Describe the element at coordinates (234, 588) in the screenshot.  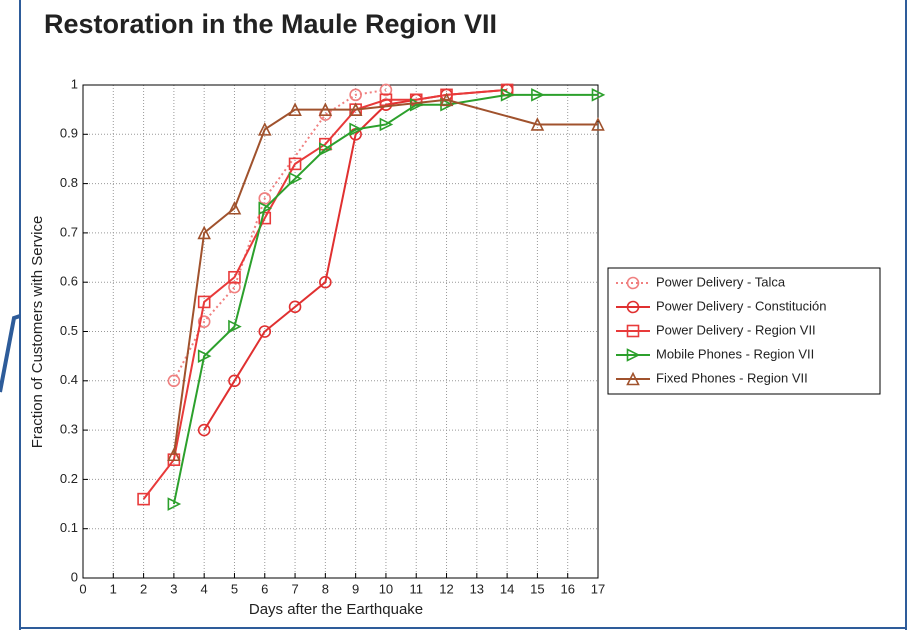
I see `x-tick-label: 5` at that location.